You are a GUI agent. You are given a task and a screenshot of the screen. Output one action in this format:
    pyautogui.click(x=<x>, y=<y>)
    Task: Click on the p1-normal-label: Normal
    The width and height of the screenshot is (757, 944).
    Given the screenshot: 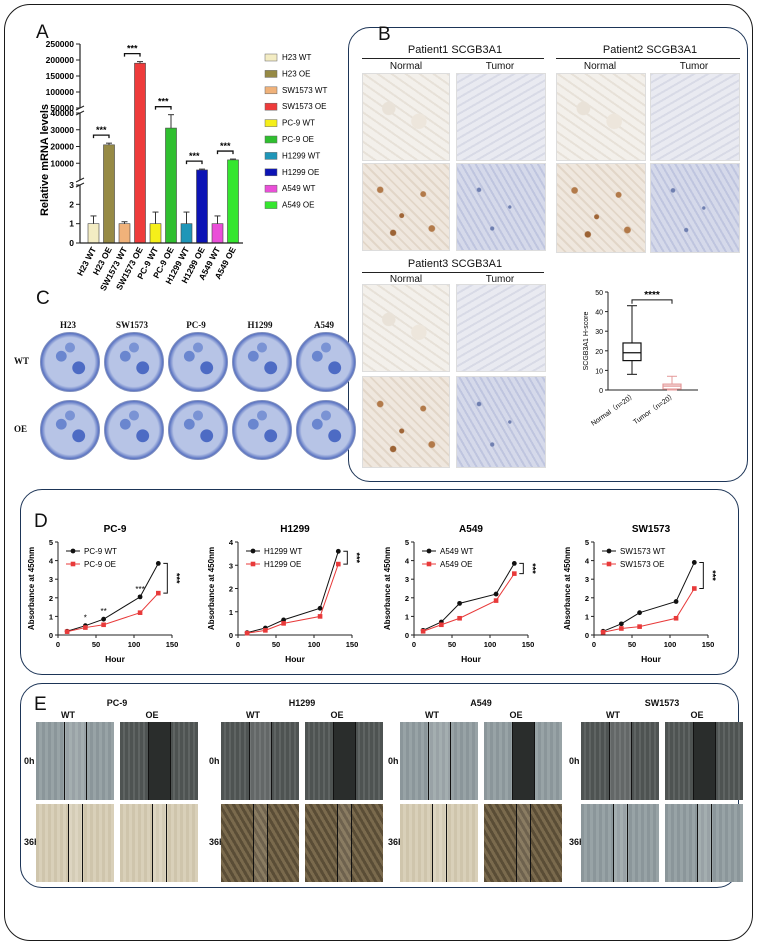 What is the action you would take?
    pyautogui.click(x=406, y=66)
    